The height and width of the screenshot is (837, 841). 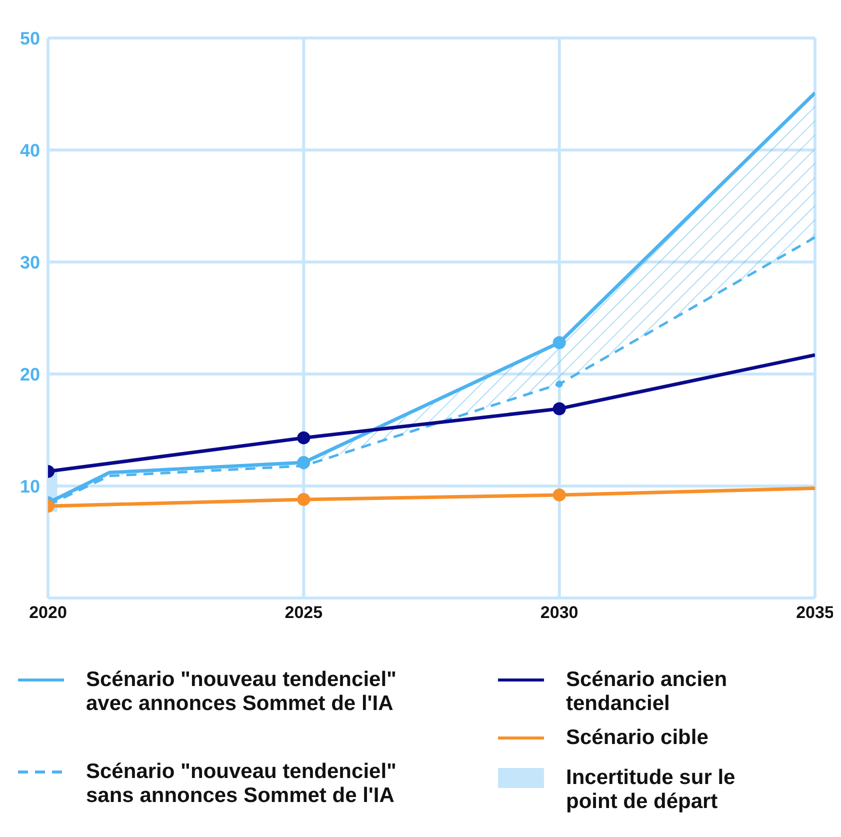 What do you see at coordinates (815, 612) in the screenshot?
I see `x-tick-label: 2035` at bounding box center [815, 612].